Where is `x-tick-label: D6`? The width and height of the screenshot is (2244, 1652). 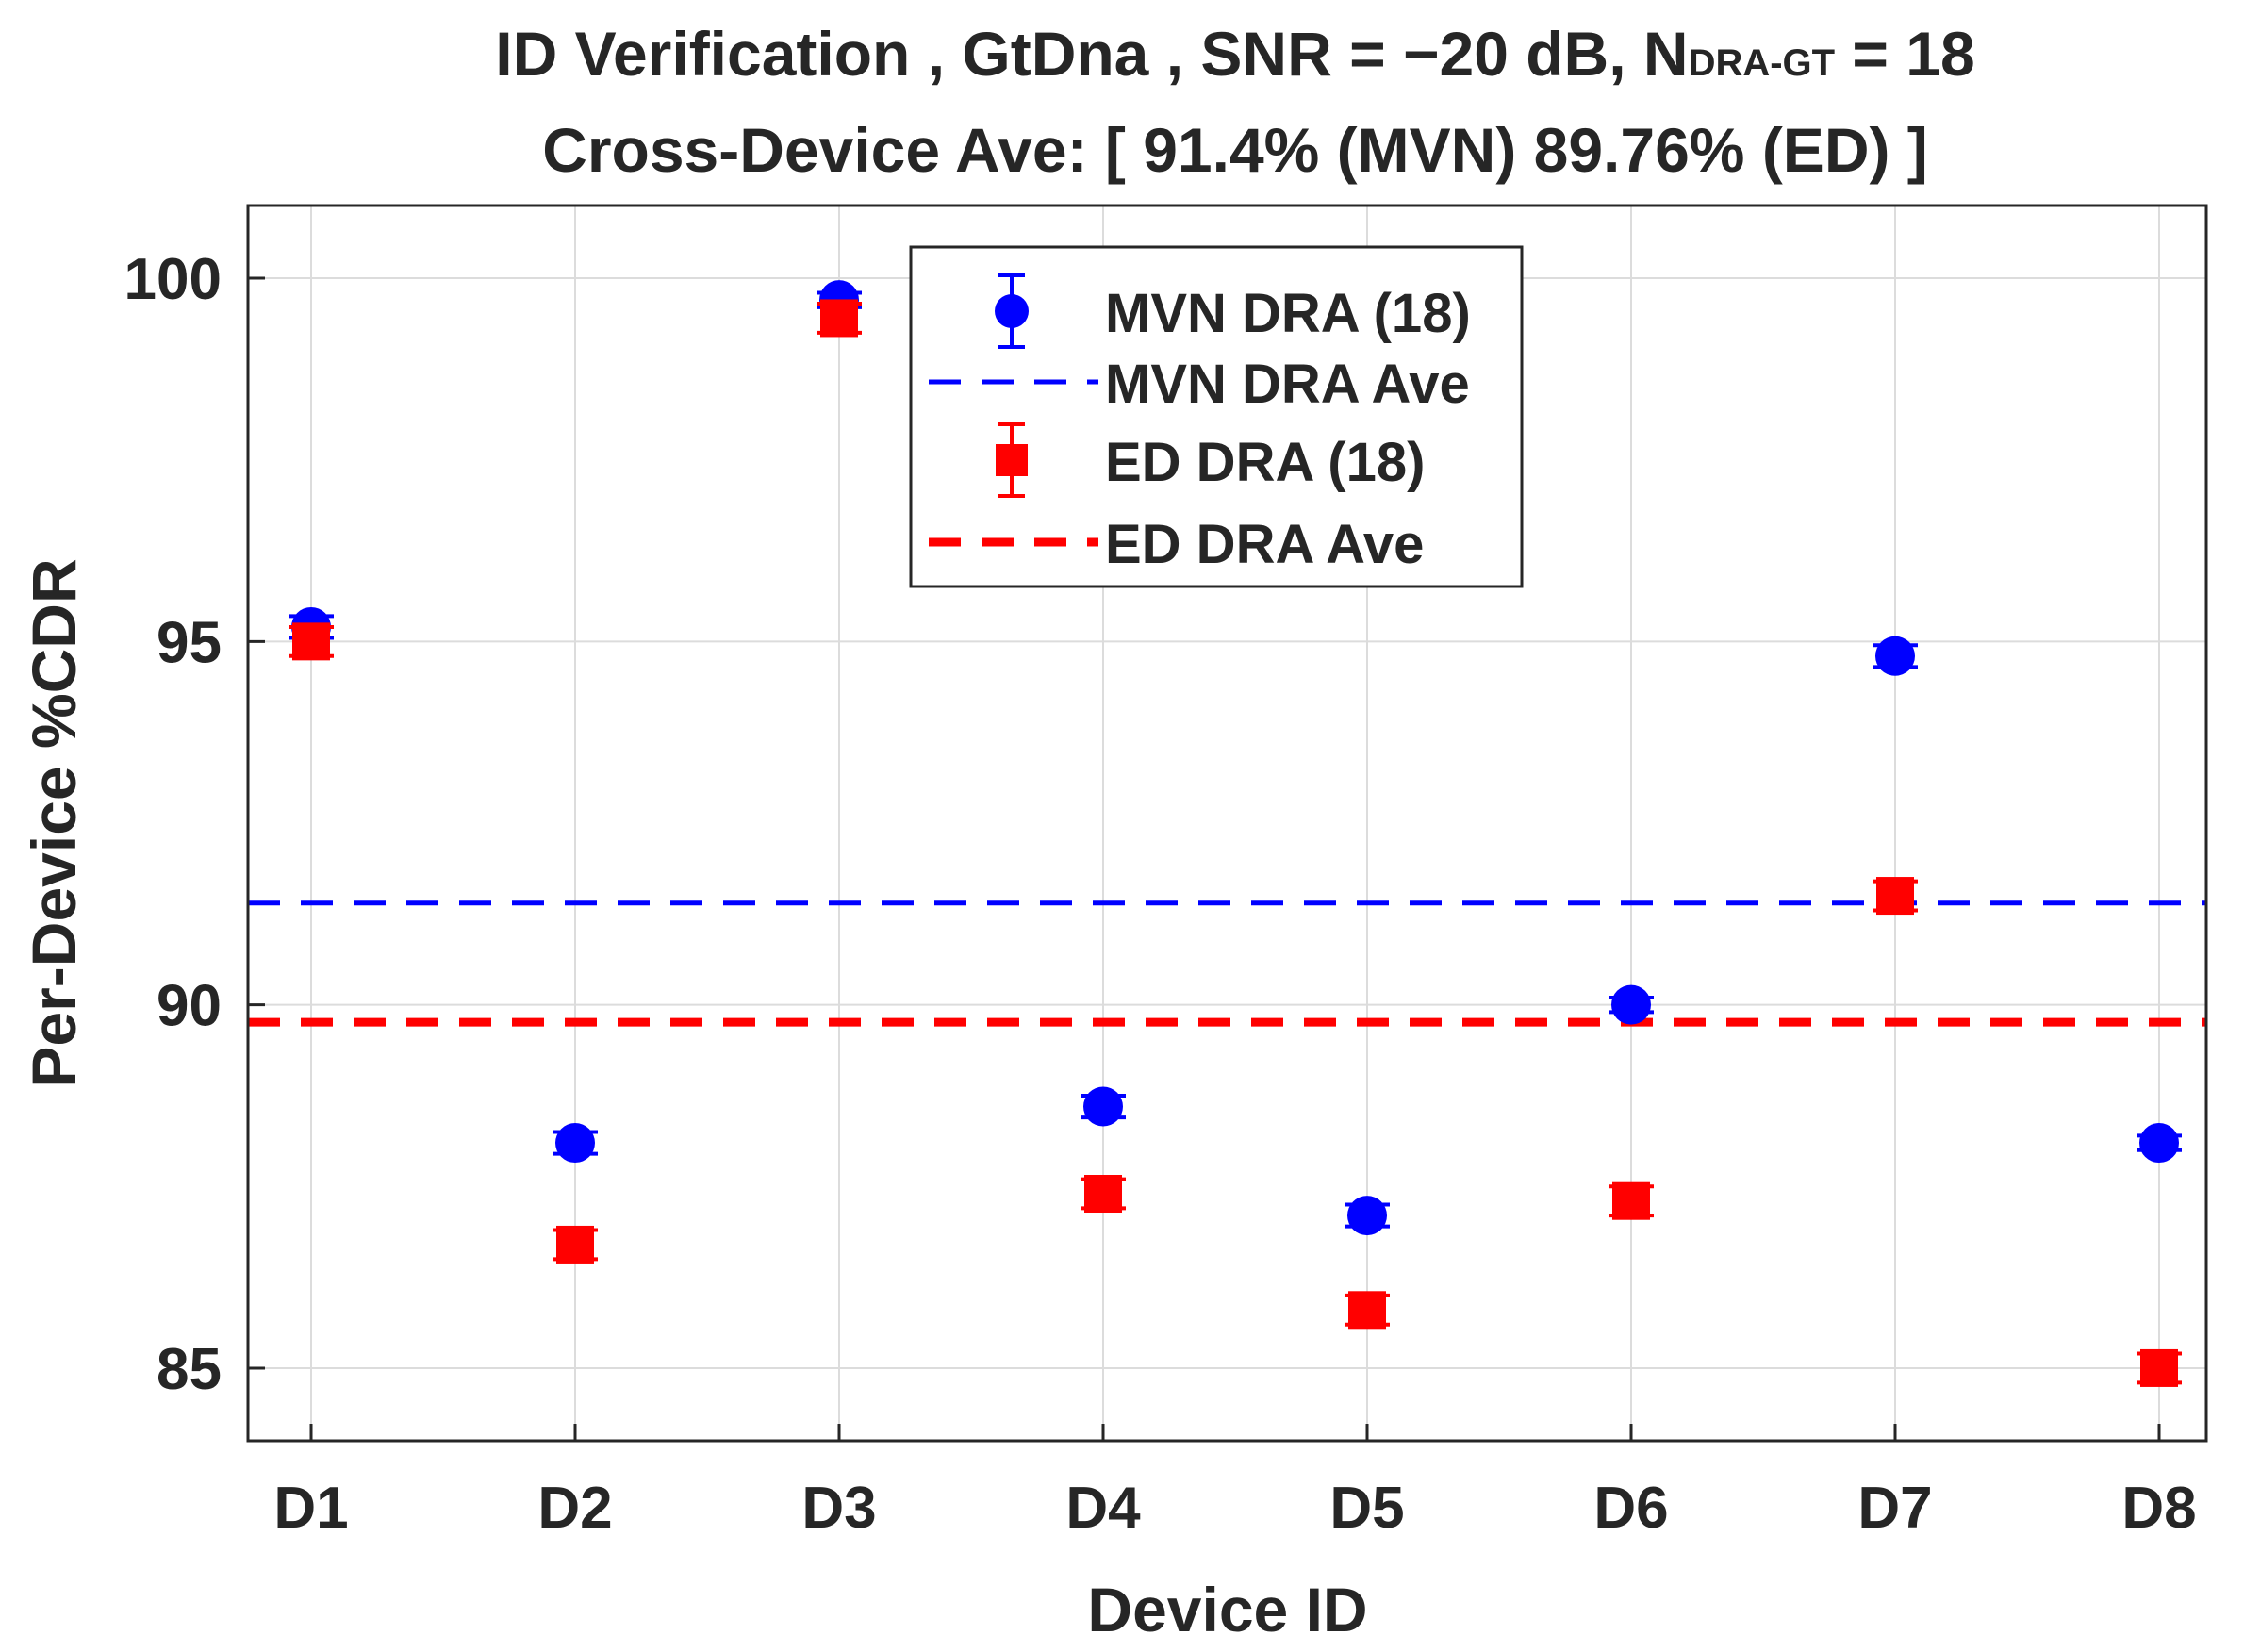
x-tick-label: D6 is located at coordinates (1630, 1508).